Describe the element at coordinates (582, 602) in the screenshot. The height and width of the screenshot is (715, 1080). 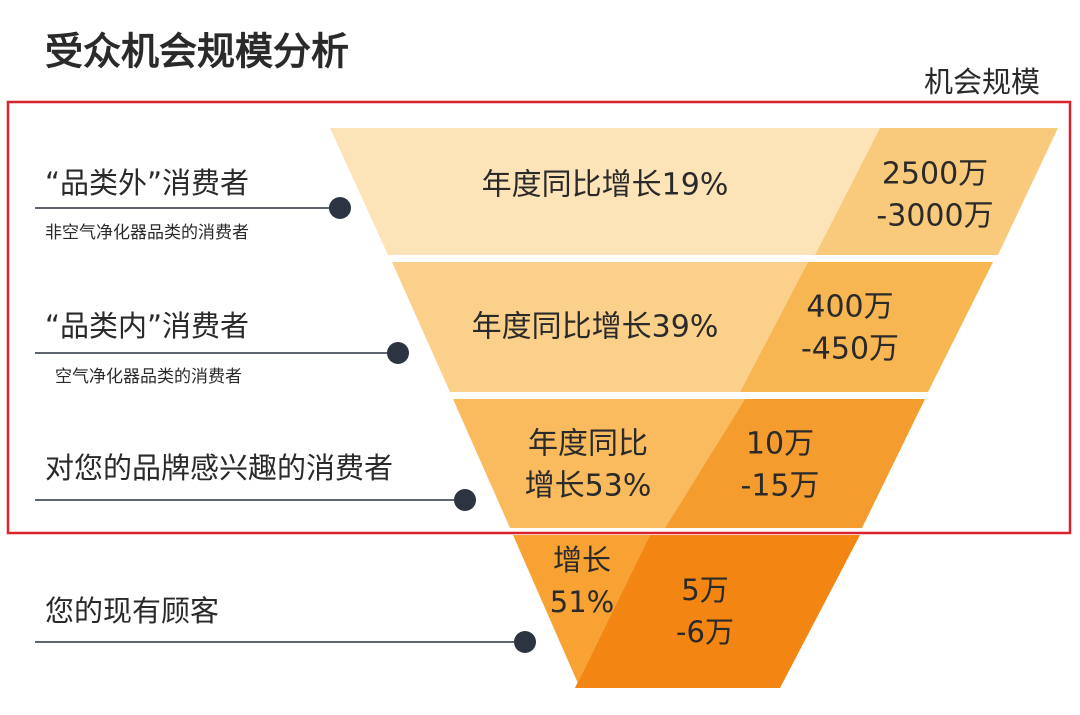
I see `growth-text: 51%` at that location.